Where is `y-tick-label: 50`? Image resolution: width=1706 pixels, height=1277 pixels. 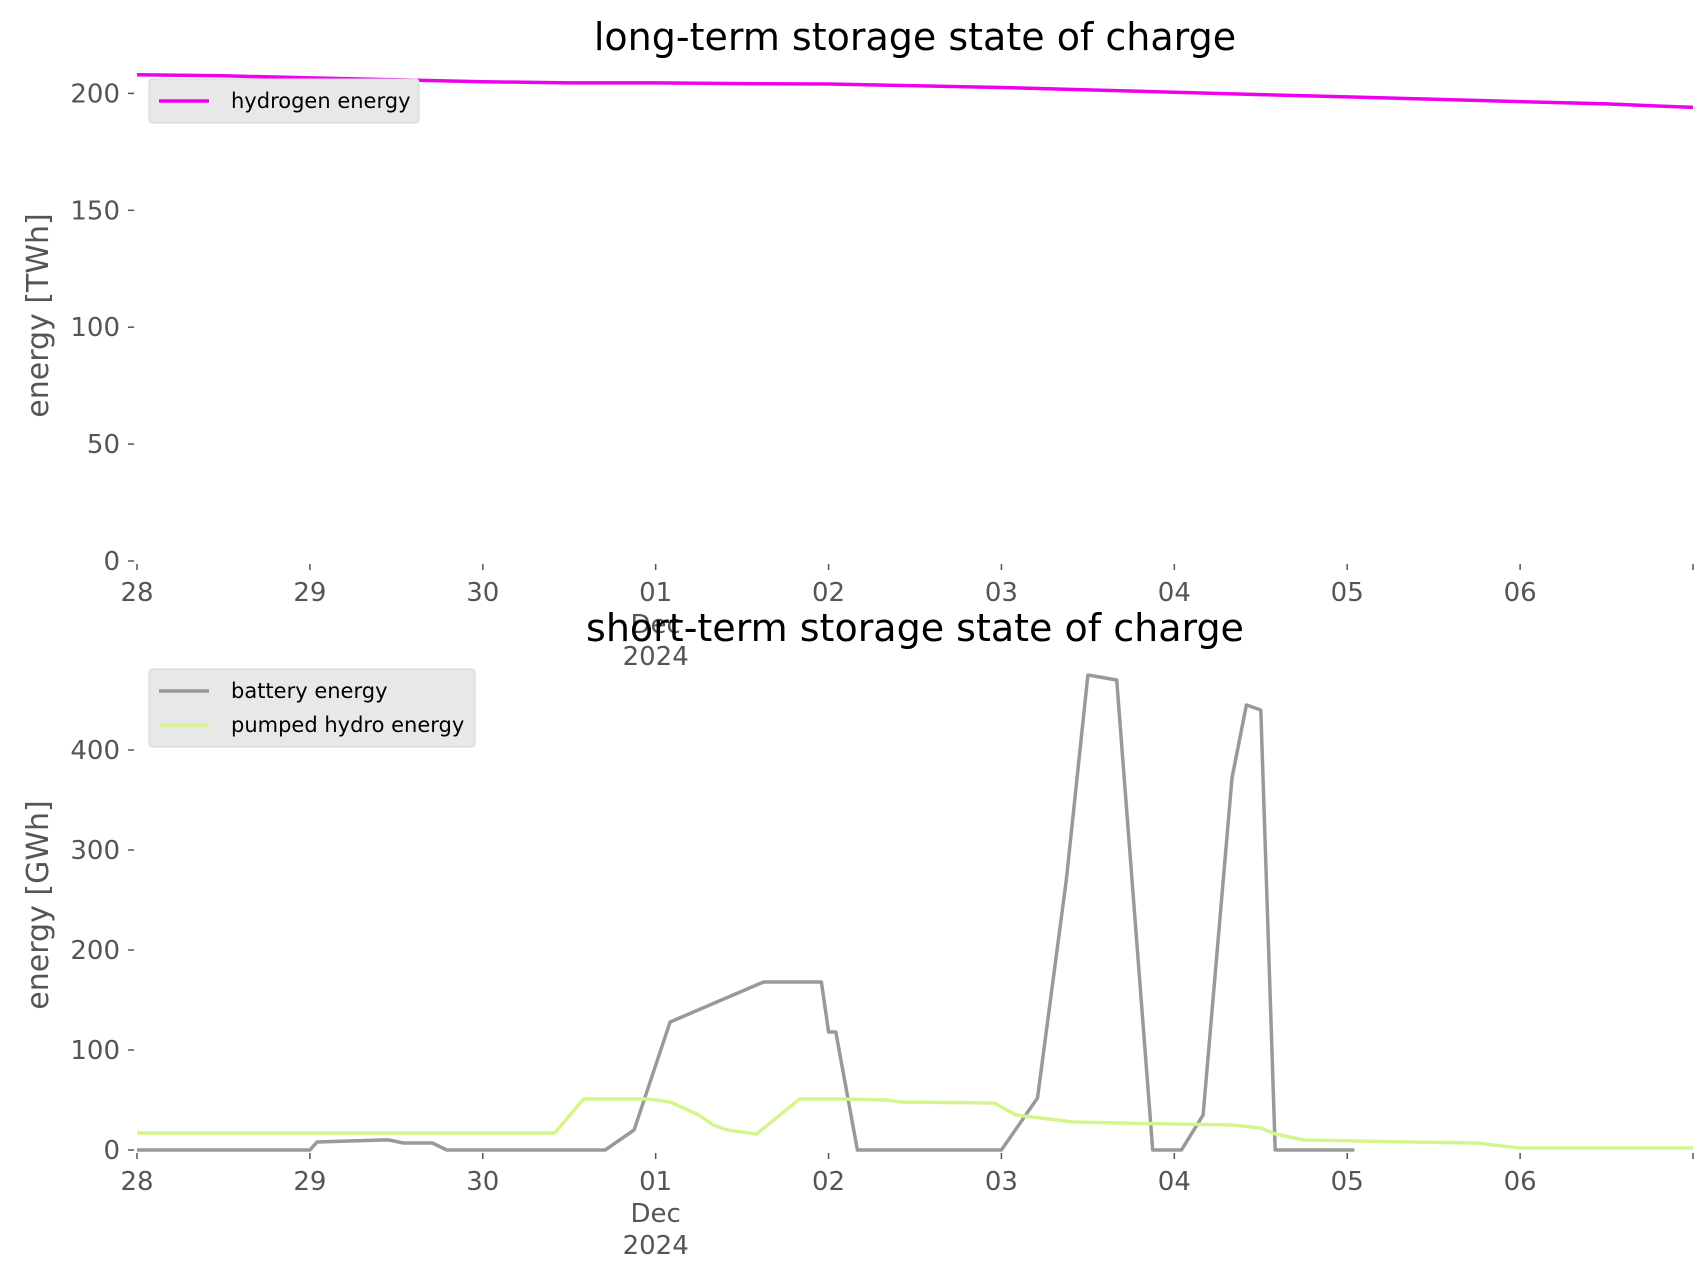
y-tick-label: 50 is located at coordinates (103, 445).